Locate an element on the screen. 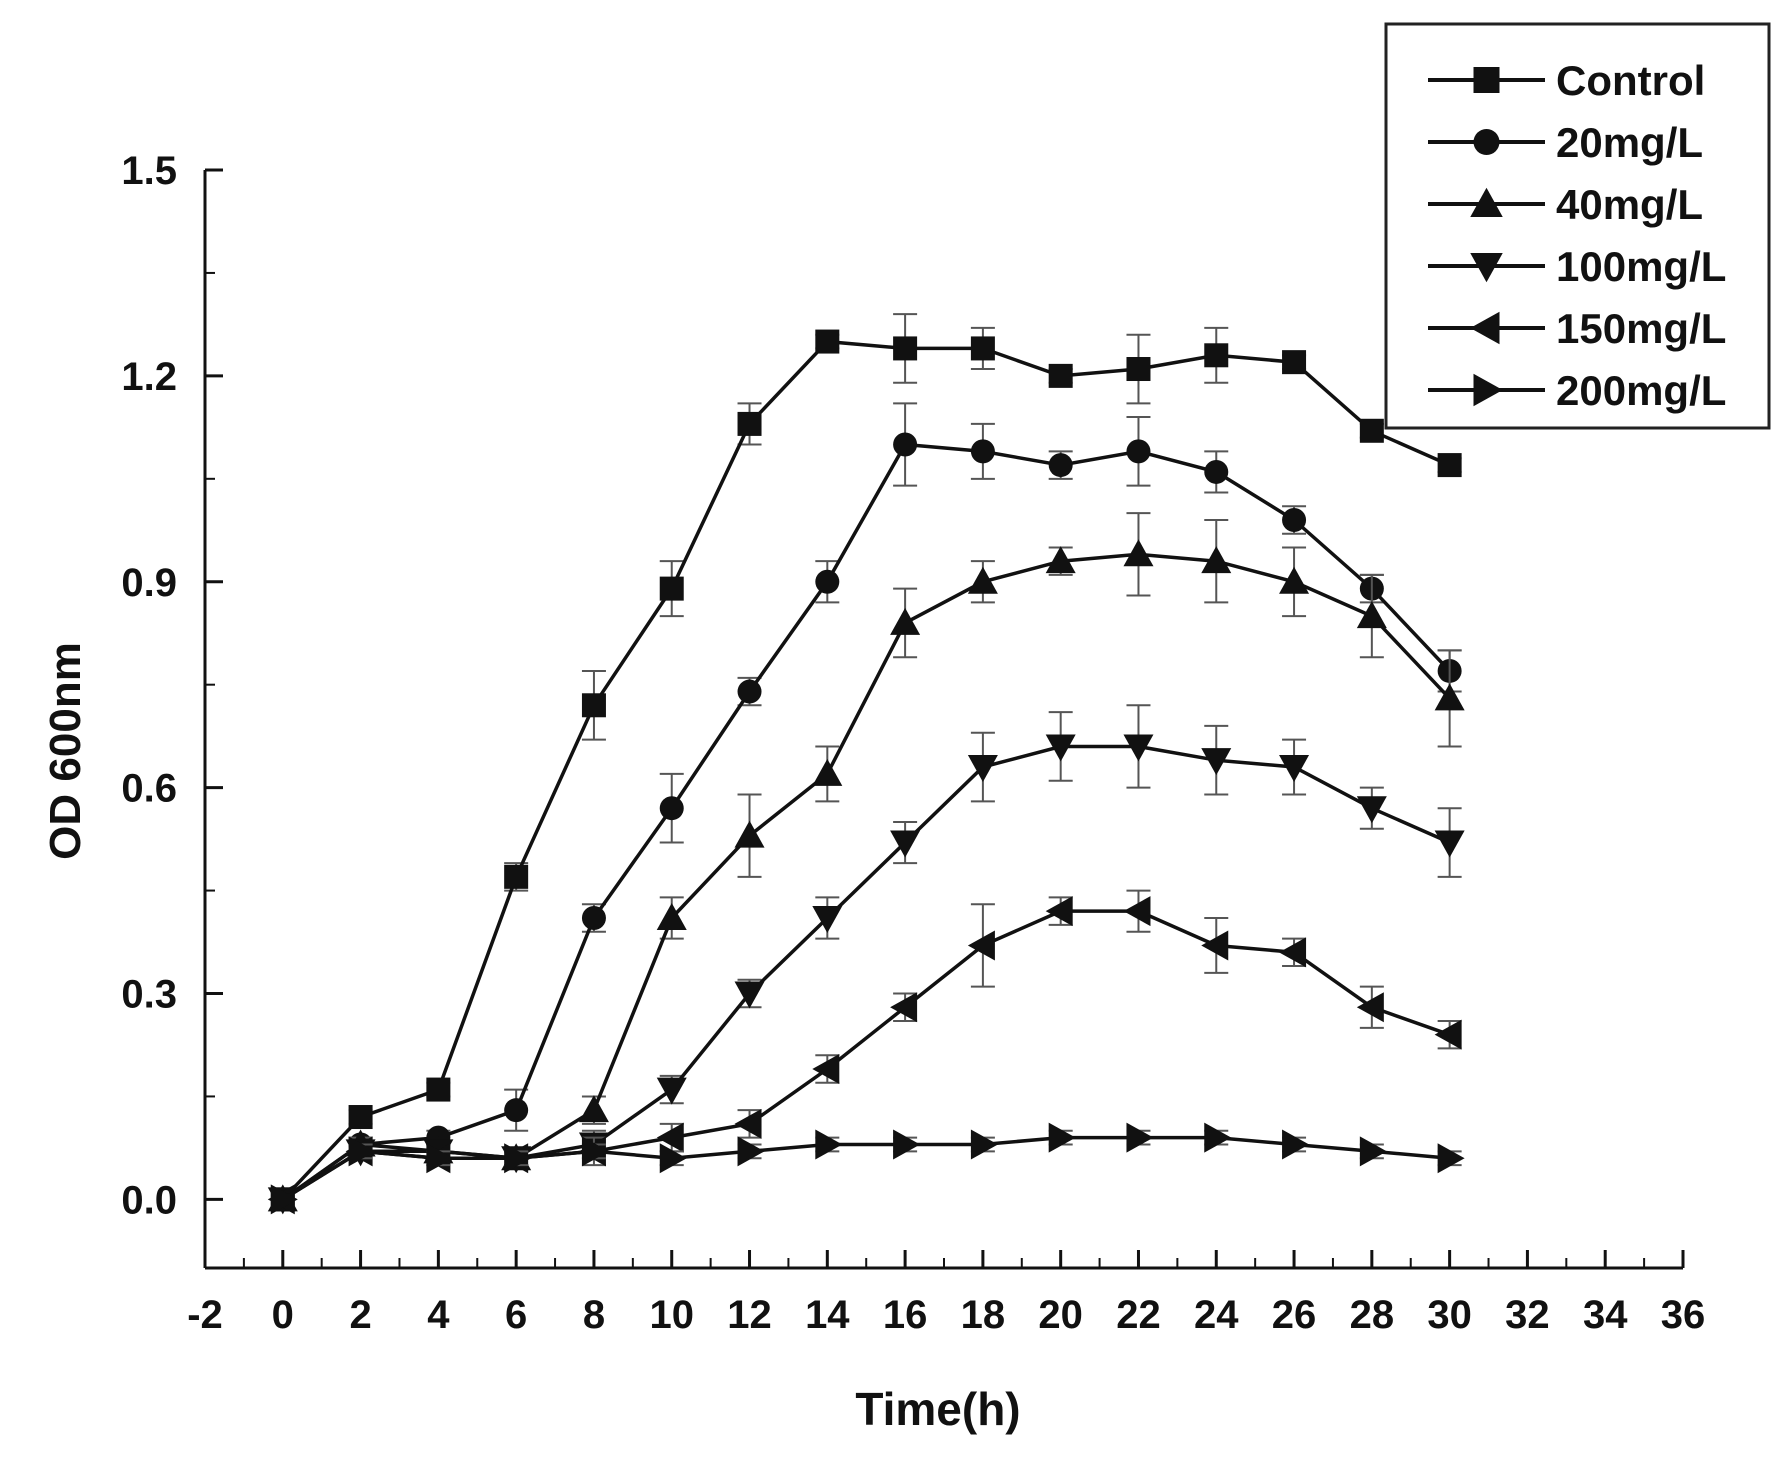 This screenshot has height=1457, width=1775. y-tick-label: 0.9 is located at coordinates (149, 583).